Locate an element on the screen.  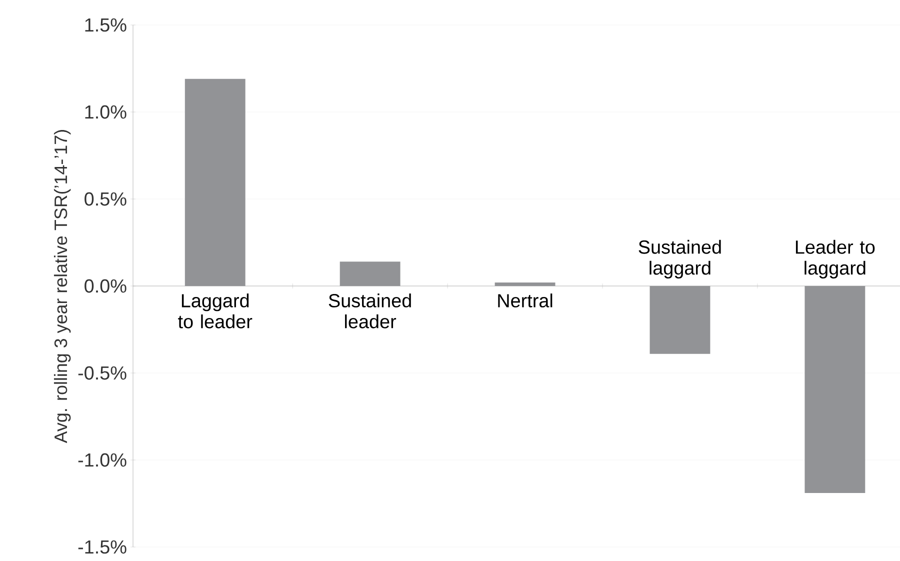
y-tick-label: -1.0% is located at coordinates (102, 460).